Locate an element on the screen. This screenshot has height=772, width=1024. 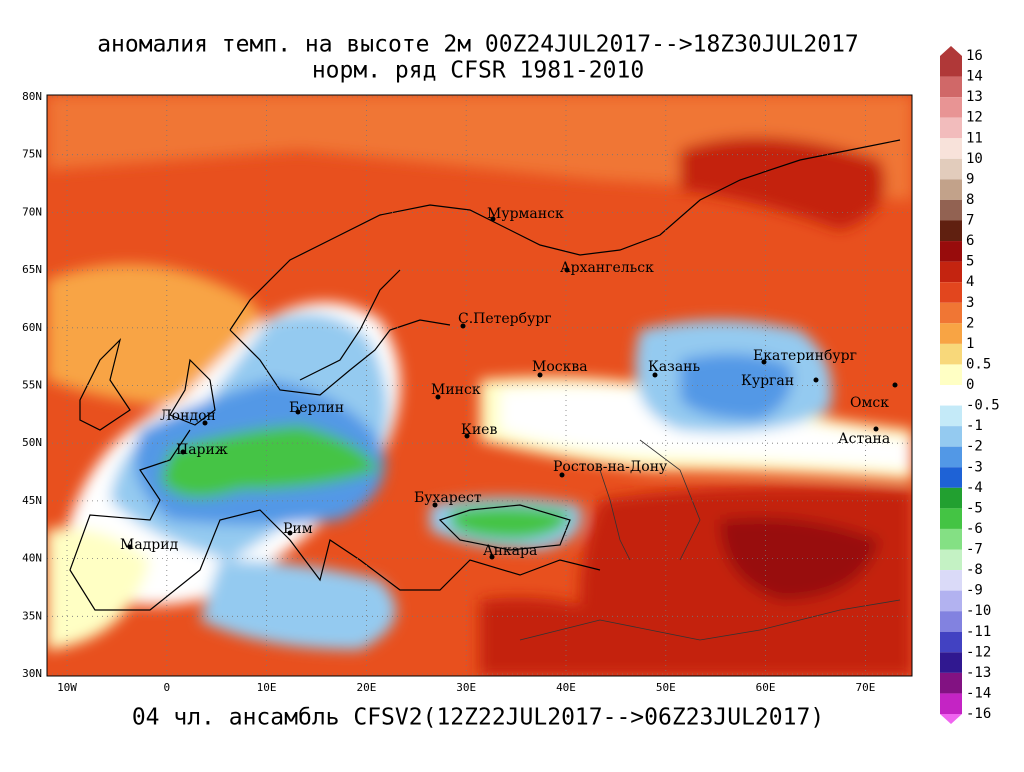
colorbar-label: 0 is located at coordinates (970, 385).